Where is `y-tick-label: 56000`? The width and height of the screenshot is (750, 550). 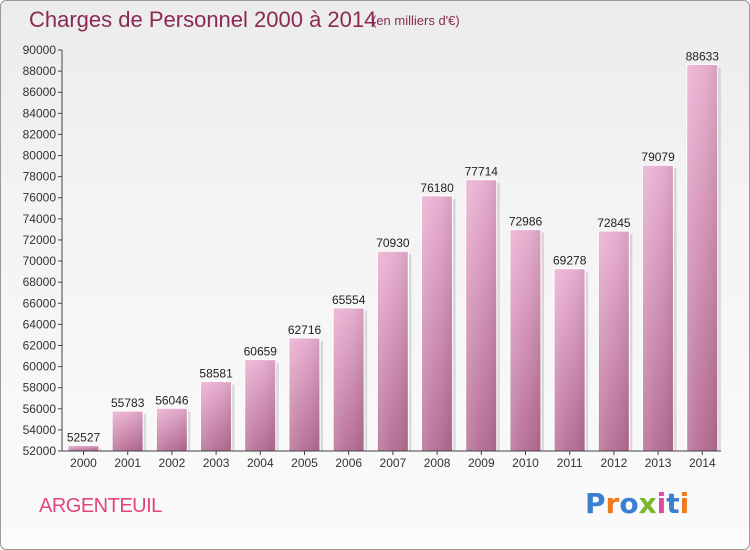 y-tick-label: 56000 is located at coordinates (40, 409).